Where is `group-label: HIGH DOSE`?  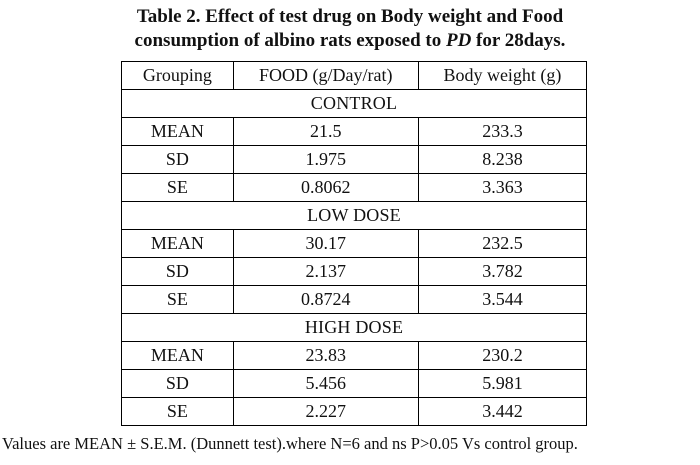 group-label: HIGH DOSE is located at coordinates (354, 327).